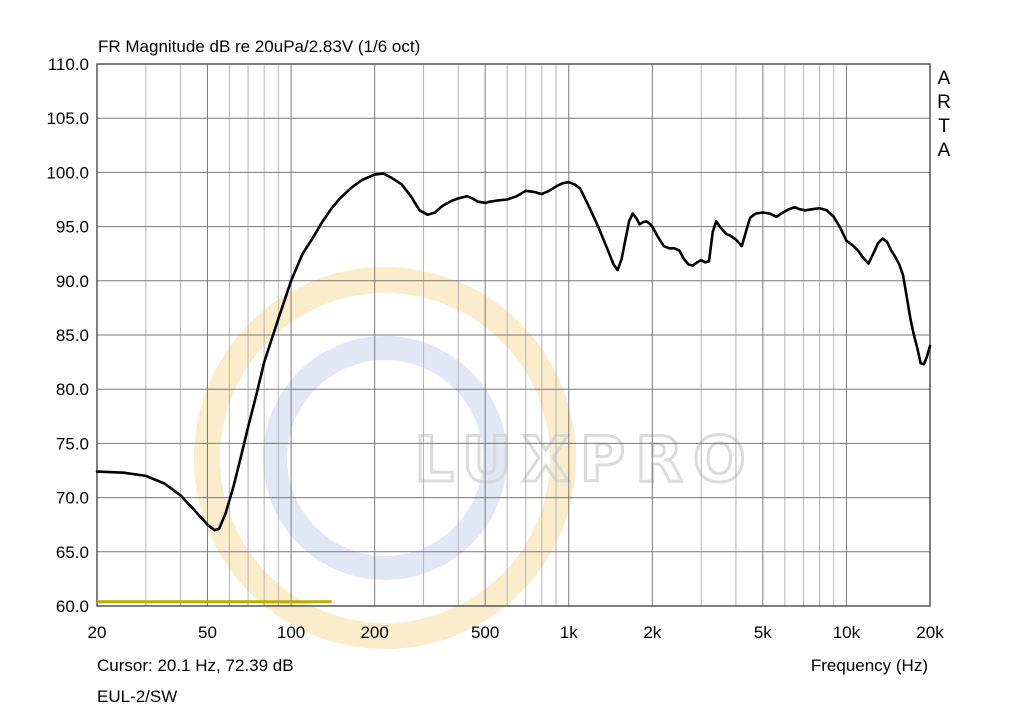 This screenshot has width=1024, height=715. Describe the element at coordinates (385, 458) in the screenshot. I see `watermark-ring-blue` at that location.